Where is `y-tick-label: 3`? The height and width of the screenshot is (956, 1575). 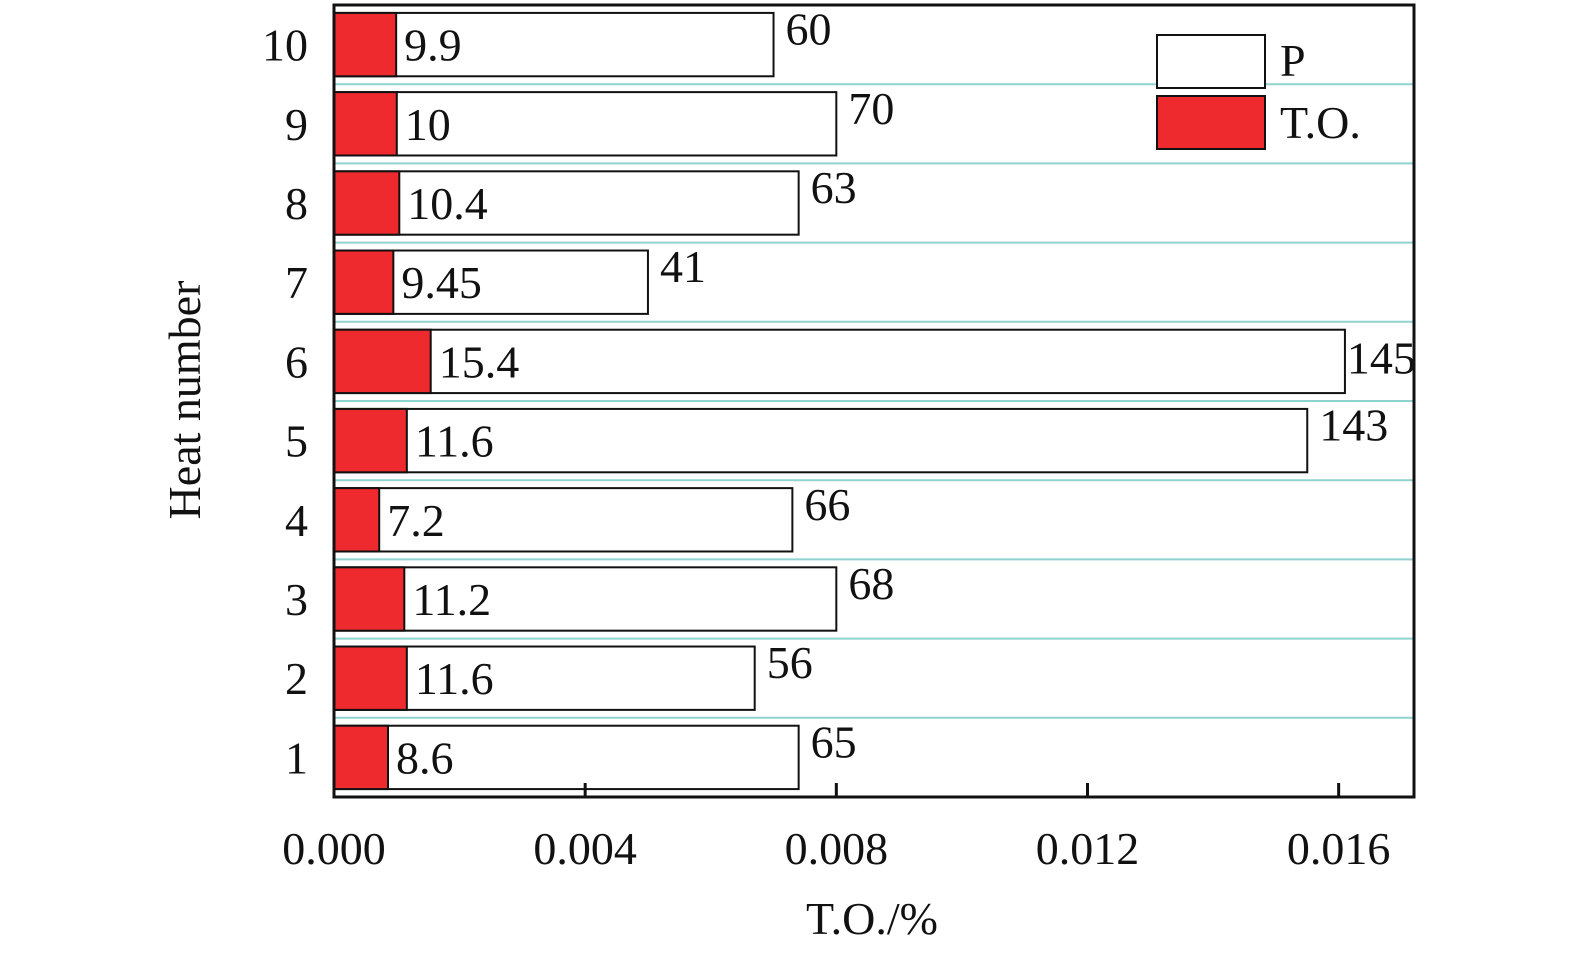
y-tick-label: 3 is located at coordinates (296, 599).